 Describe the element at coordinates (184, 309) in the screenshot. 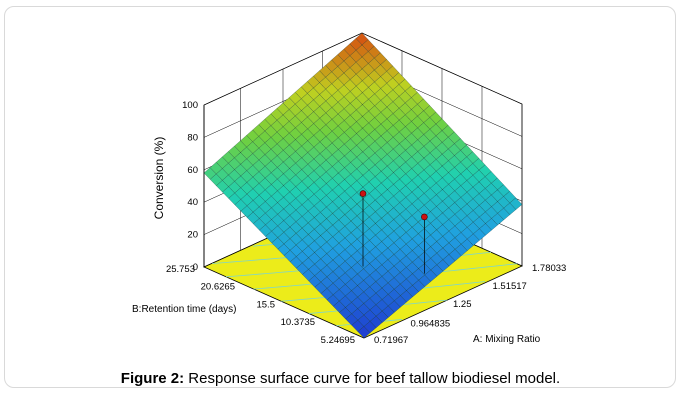

I see `y-axis-label: B:Retention time (days)` at that location.